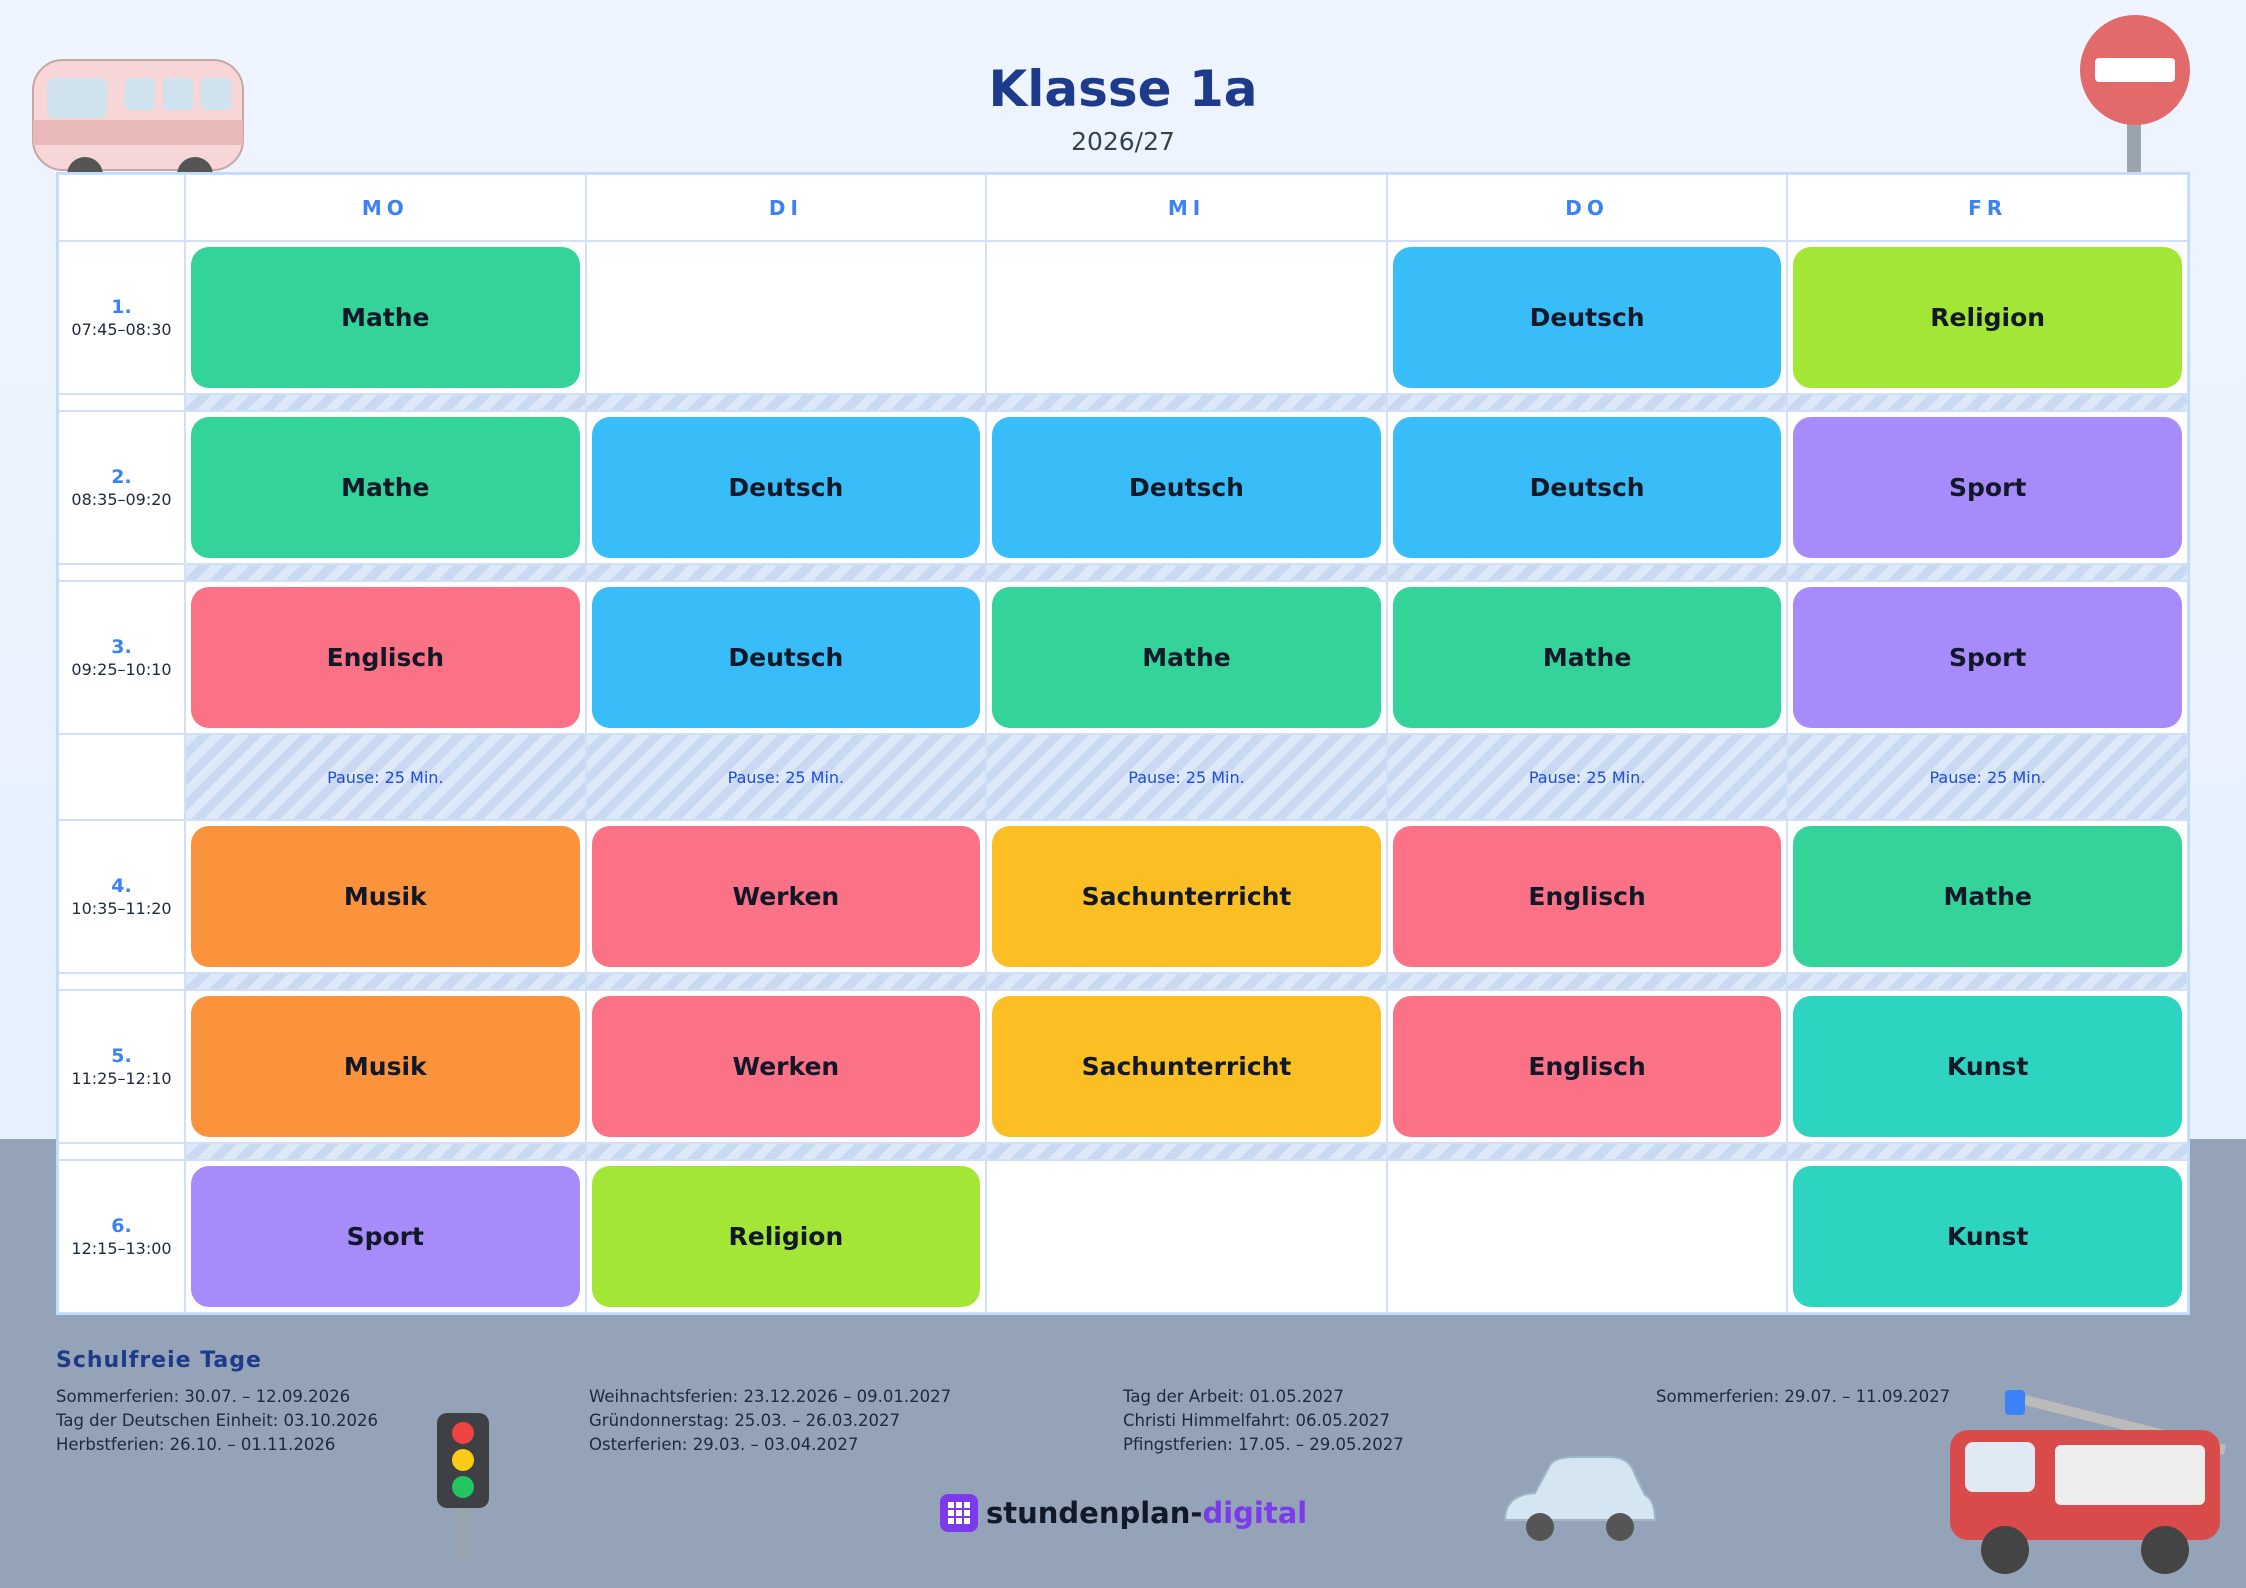  Describe the element at coordinates (463, 1485) in the screenshot. I see `traffic-light-illustration` at that location.